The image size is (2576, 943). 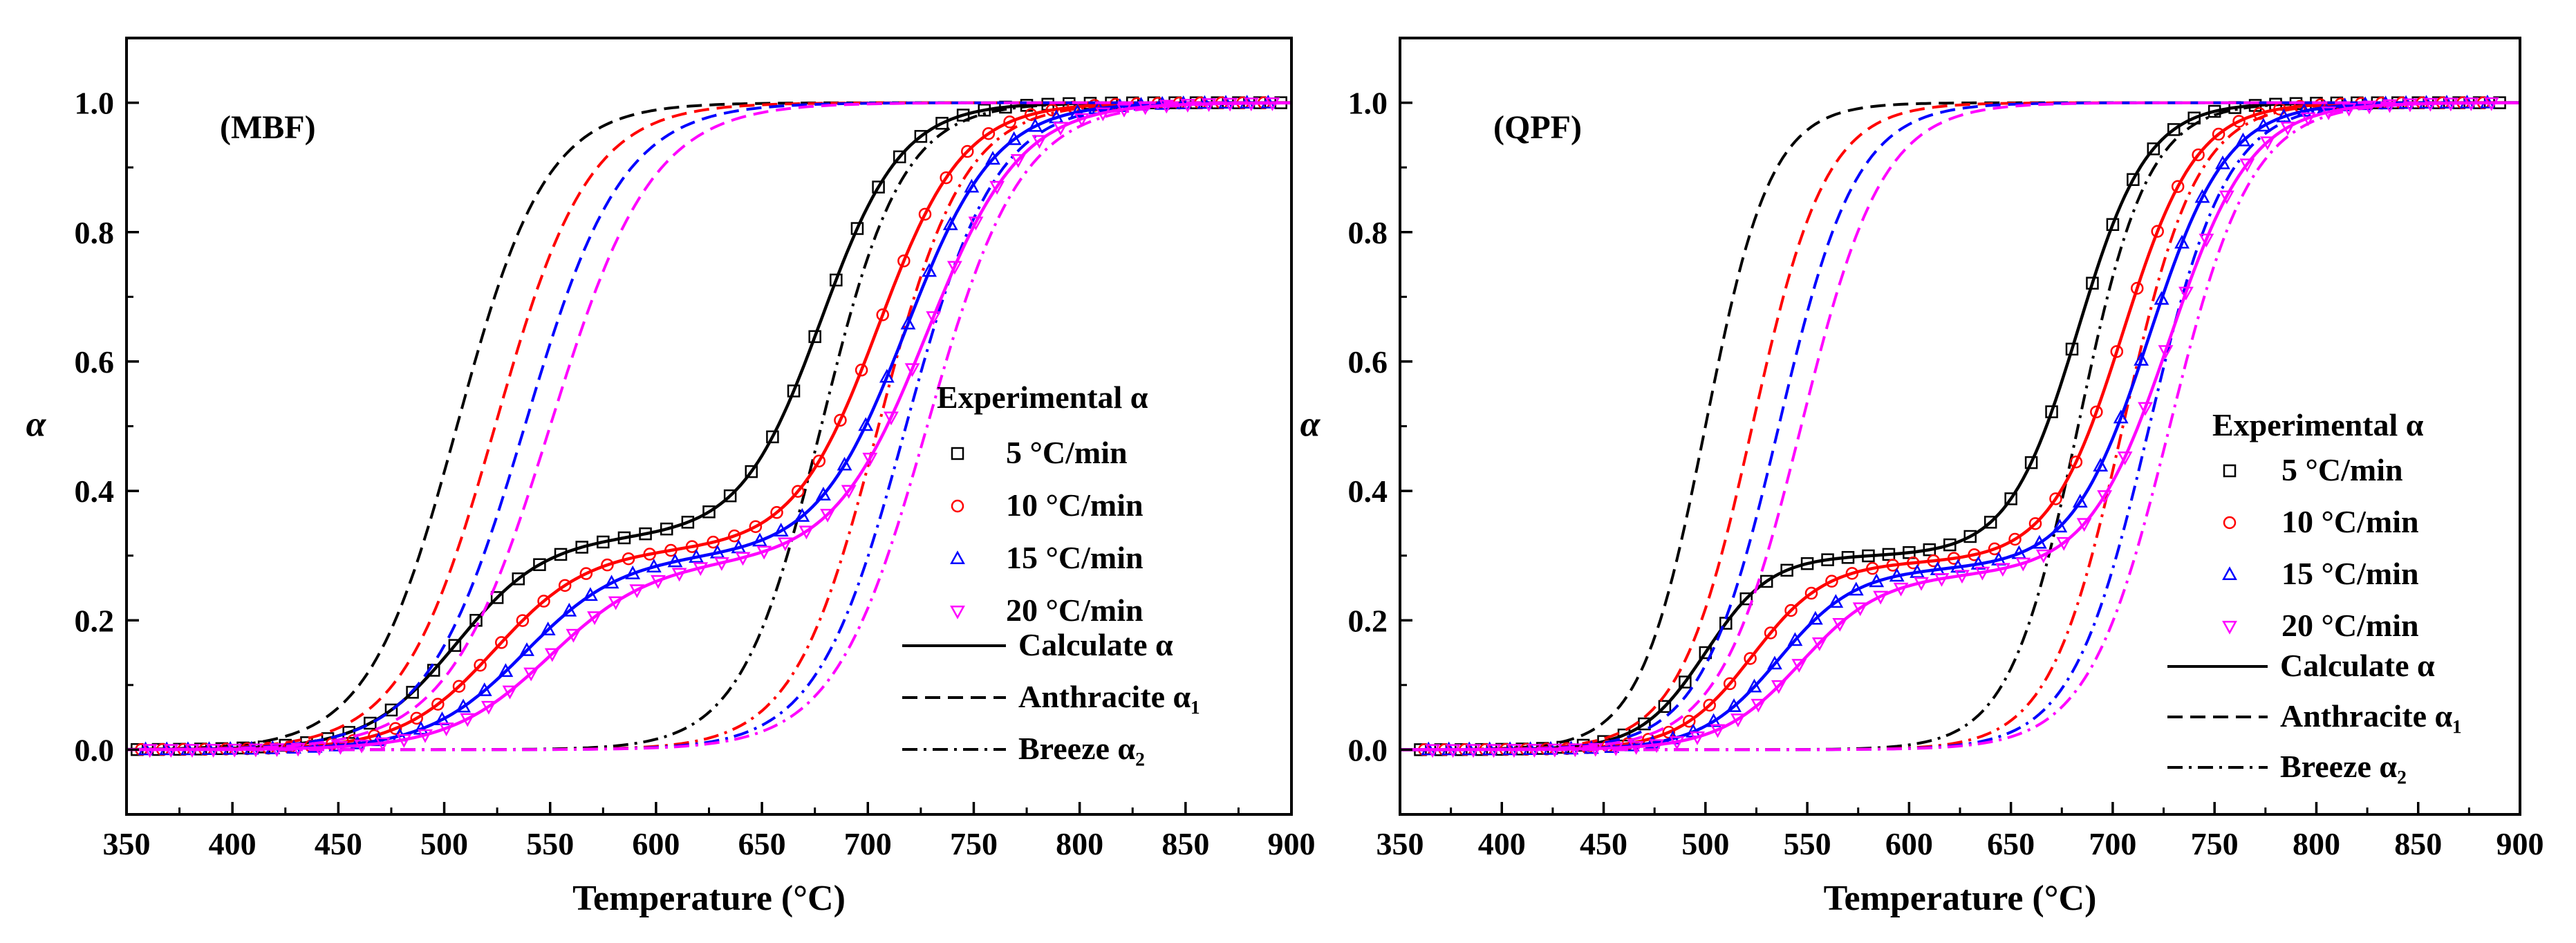 I want to click on y-axis-label: α, so click(x=1310, y=425).